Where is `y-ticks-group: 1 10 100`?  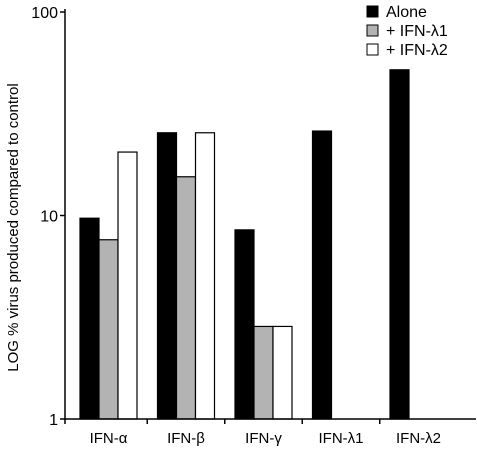
y-ticks-group: 1 10 100 is located at coordinates (48, 217).